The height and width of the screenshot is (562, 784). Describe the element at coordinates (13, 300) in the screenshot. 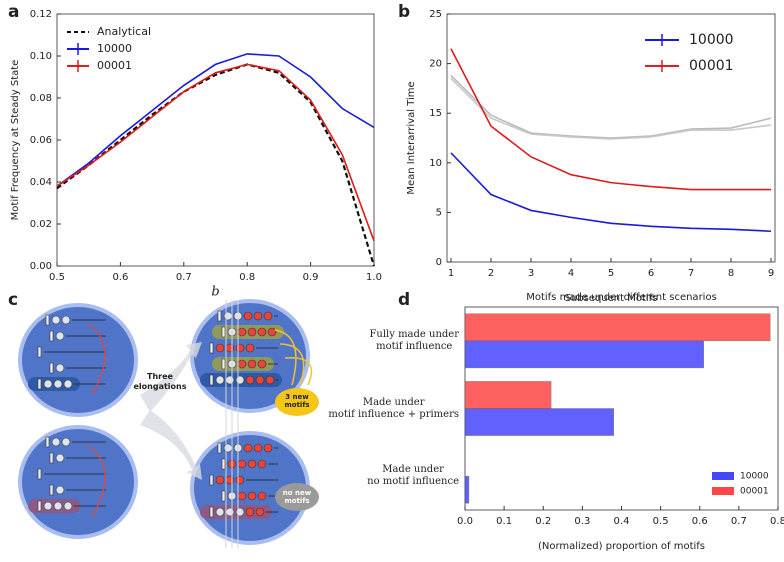

I see `panel-letter: c` at that location.